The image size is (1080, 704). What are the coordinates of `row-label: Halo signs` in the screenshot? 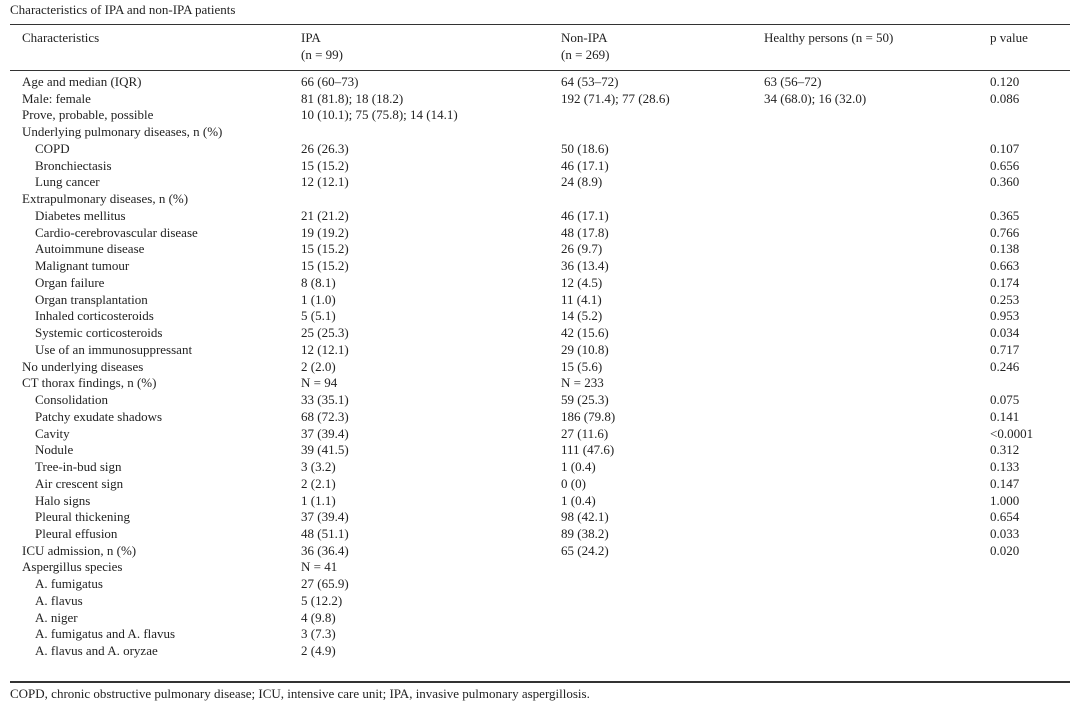 It's located at (63, 500).